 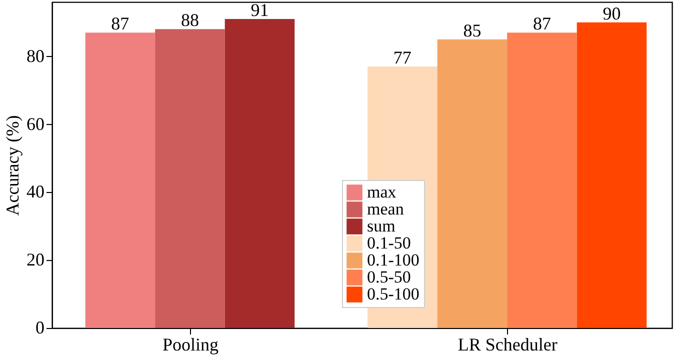 What do you see at coordinates (35, 260) in the screenshot?
I see `y-tick-label: 20` at bounding box center [35, 260].